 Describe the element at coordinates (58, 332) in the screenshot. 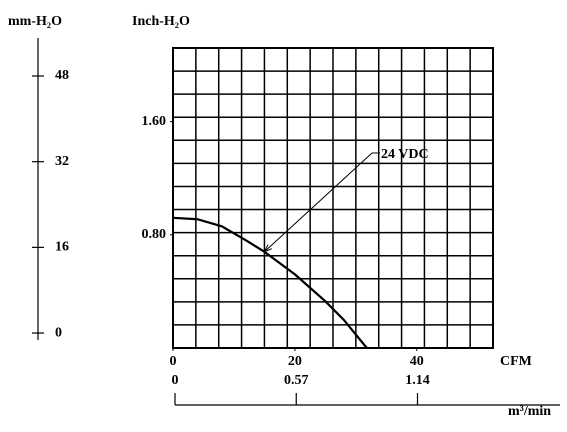

I see `y2-tick-label: 0` at that location.